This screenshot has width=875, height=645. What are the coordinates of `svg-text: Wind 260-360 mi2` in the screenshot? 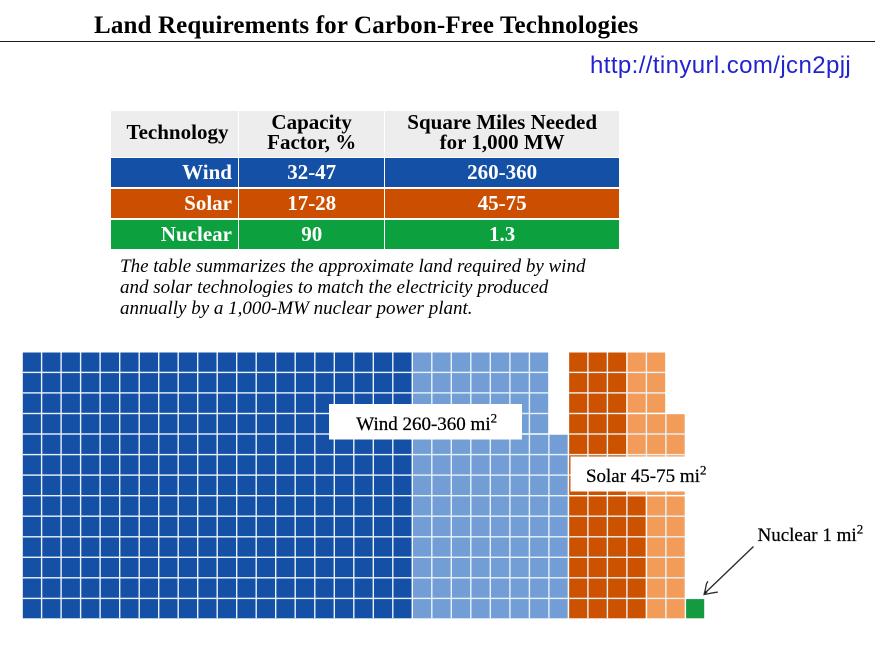 It's located at (426, 423).